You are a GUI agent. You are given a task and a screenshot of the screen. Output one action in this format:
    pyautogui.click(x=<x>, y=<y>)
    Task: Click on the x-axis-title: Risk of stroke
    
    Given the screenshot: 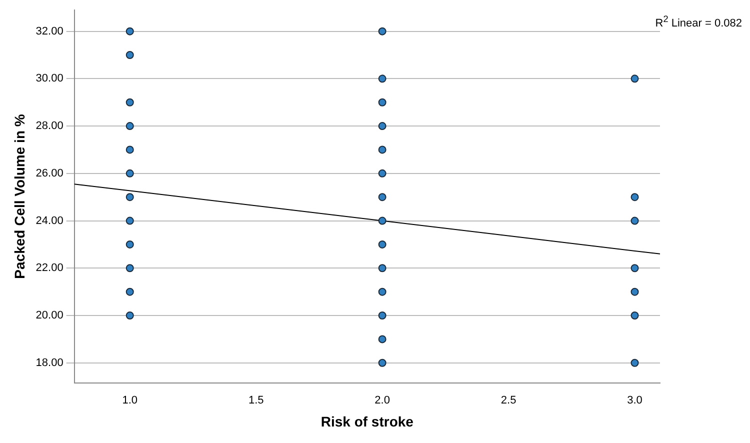 What is the action you would take?
    pyautogui.click(x=367, y=421)
    